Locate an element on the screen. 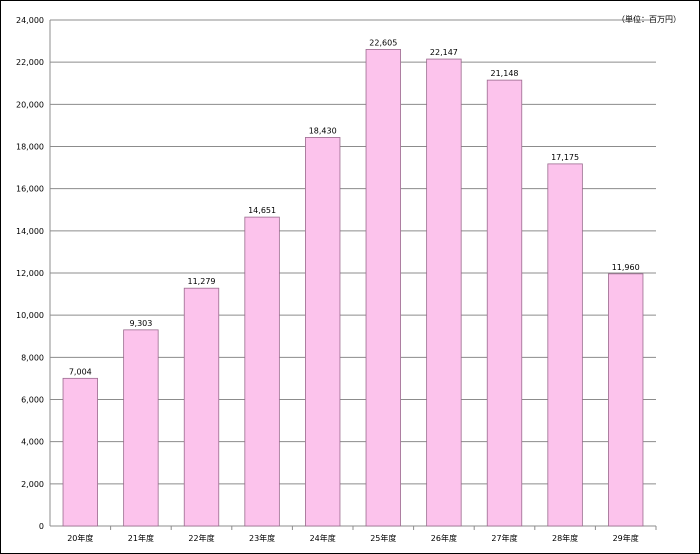 The image size is (700, 554). y-tick-label: 10,000 is located at coordinates (30, 315).